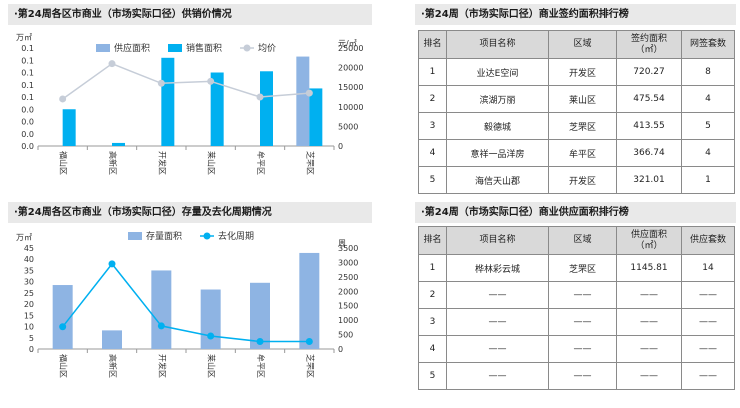 This screenshot has width=740, height=408. Describe the element at coordinates (348, 306) in the screenshot. I see `y2-tick-label: 1500` at that location.